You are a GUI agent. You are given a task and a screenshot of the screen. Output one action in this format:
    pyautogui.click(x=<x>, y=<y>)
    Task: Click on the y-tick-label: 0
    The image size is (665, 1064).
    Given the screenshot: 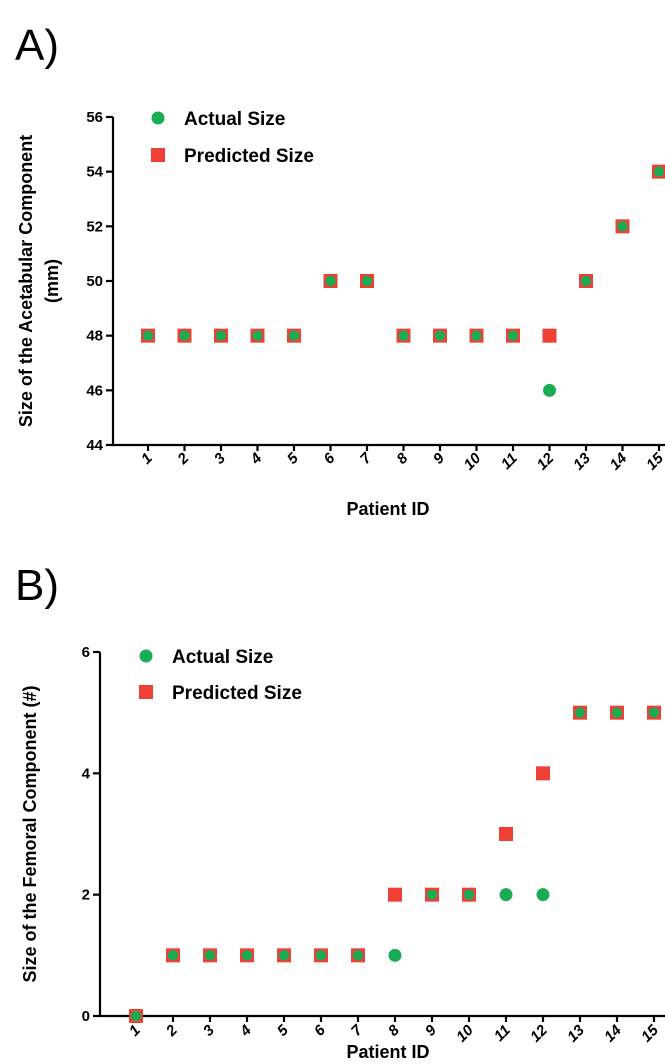 What is the action you would take?
    pyautogui.click(x=86, y=1016)
    